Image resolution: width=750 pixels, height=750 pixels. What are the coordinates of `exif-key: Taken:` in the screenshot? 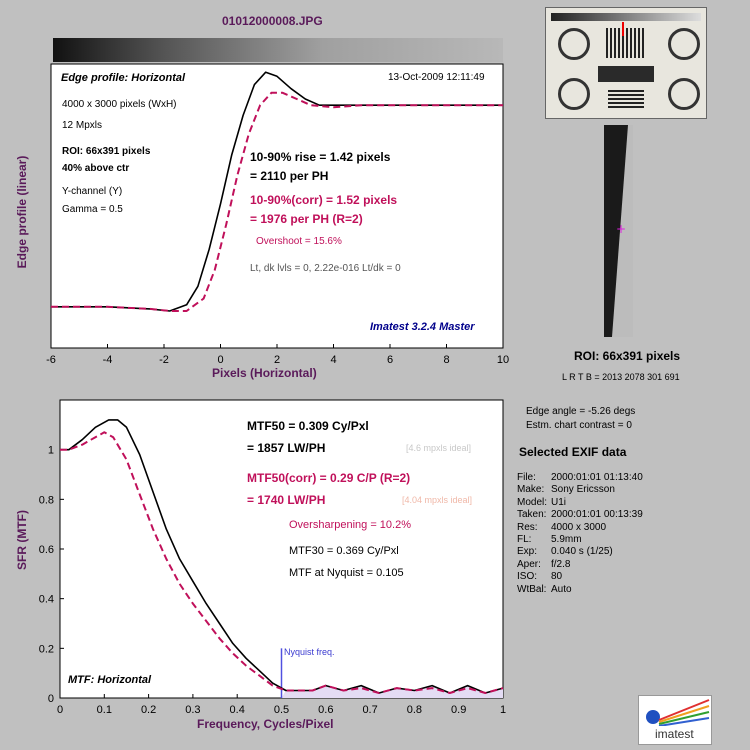 It's located at (532, 515).